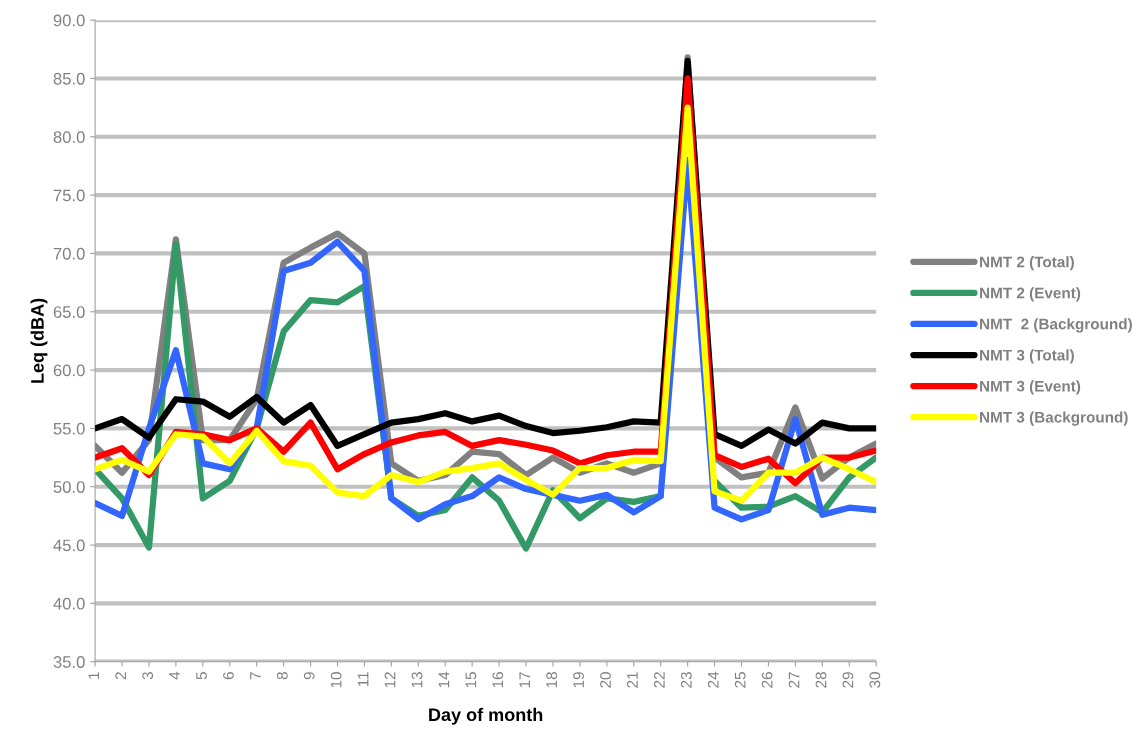 This screenshot has height=746, width=1132. I want to click on x-tick-label: 8, so click(282, 676).